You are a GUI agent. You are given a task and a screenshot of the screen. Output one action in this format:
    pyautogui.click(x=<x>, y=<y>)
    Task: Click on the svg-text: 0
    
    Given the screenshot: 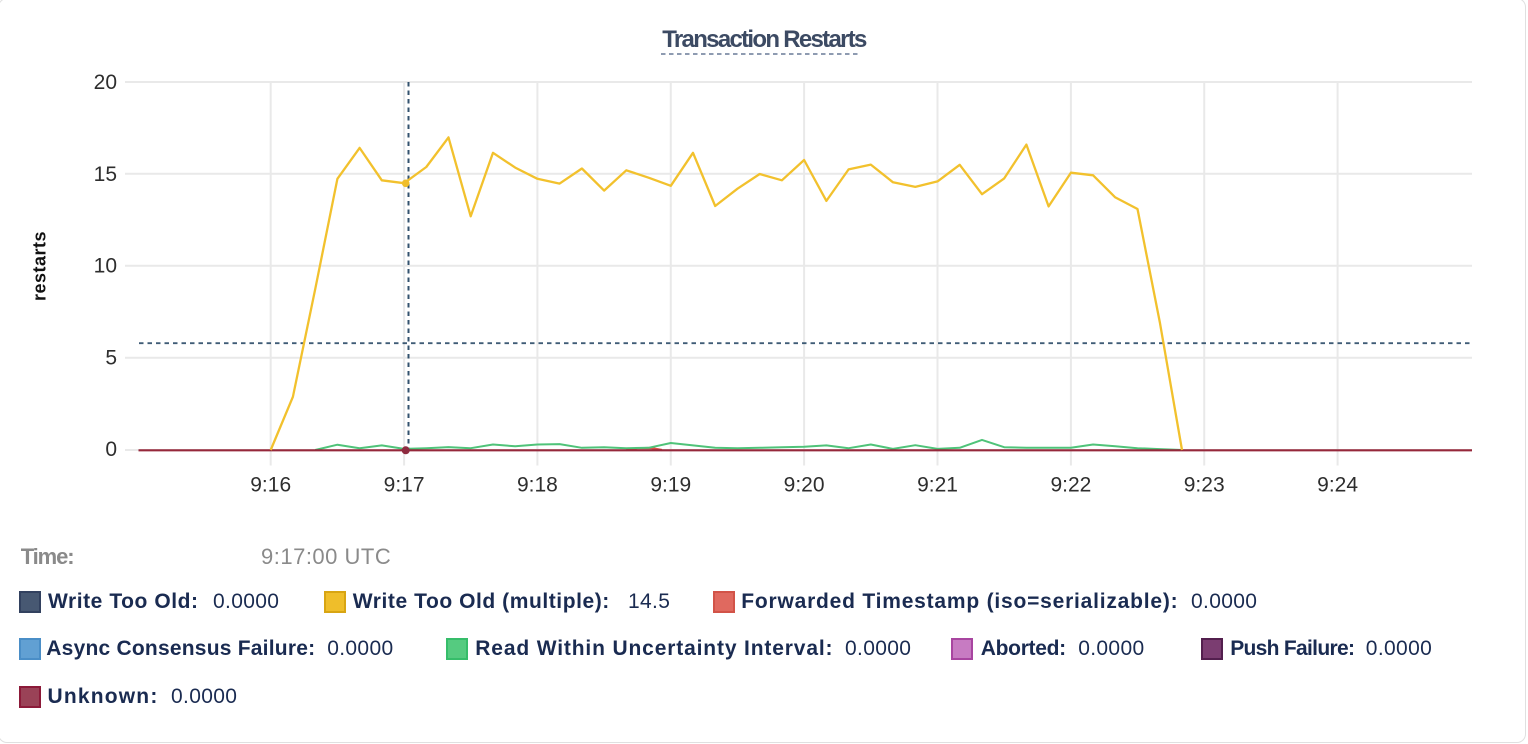 What is the action you would take?
    pyautogui.click(x=111, y=449)
    